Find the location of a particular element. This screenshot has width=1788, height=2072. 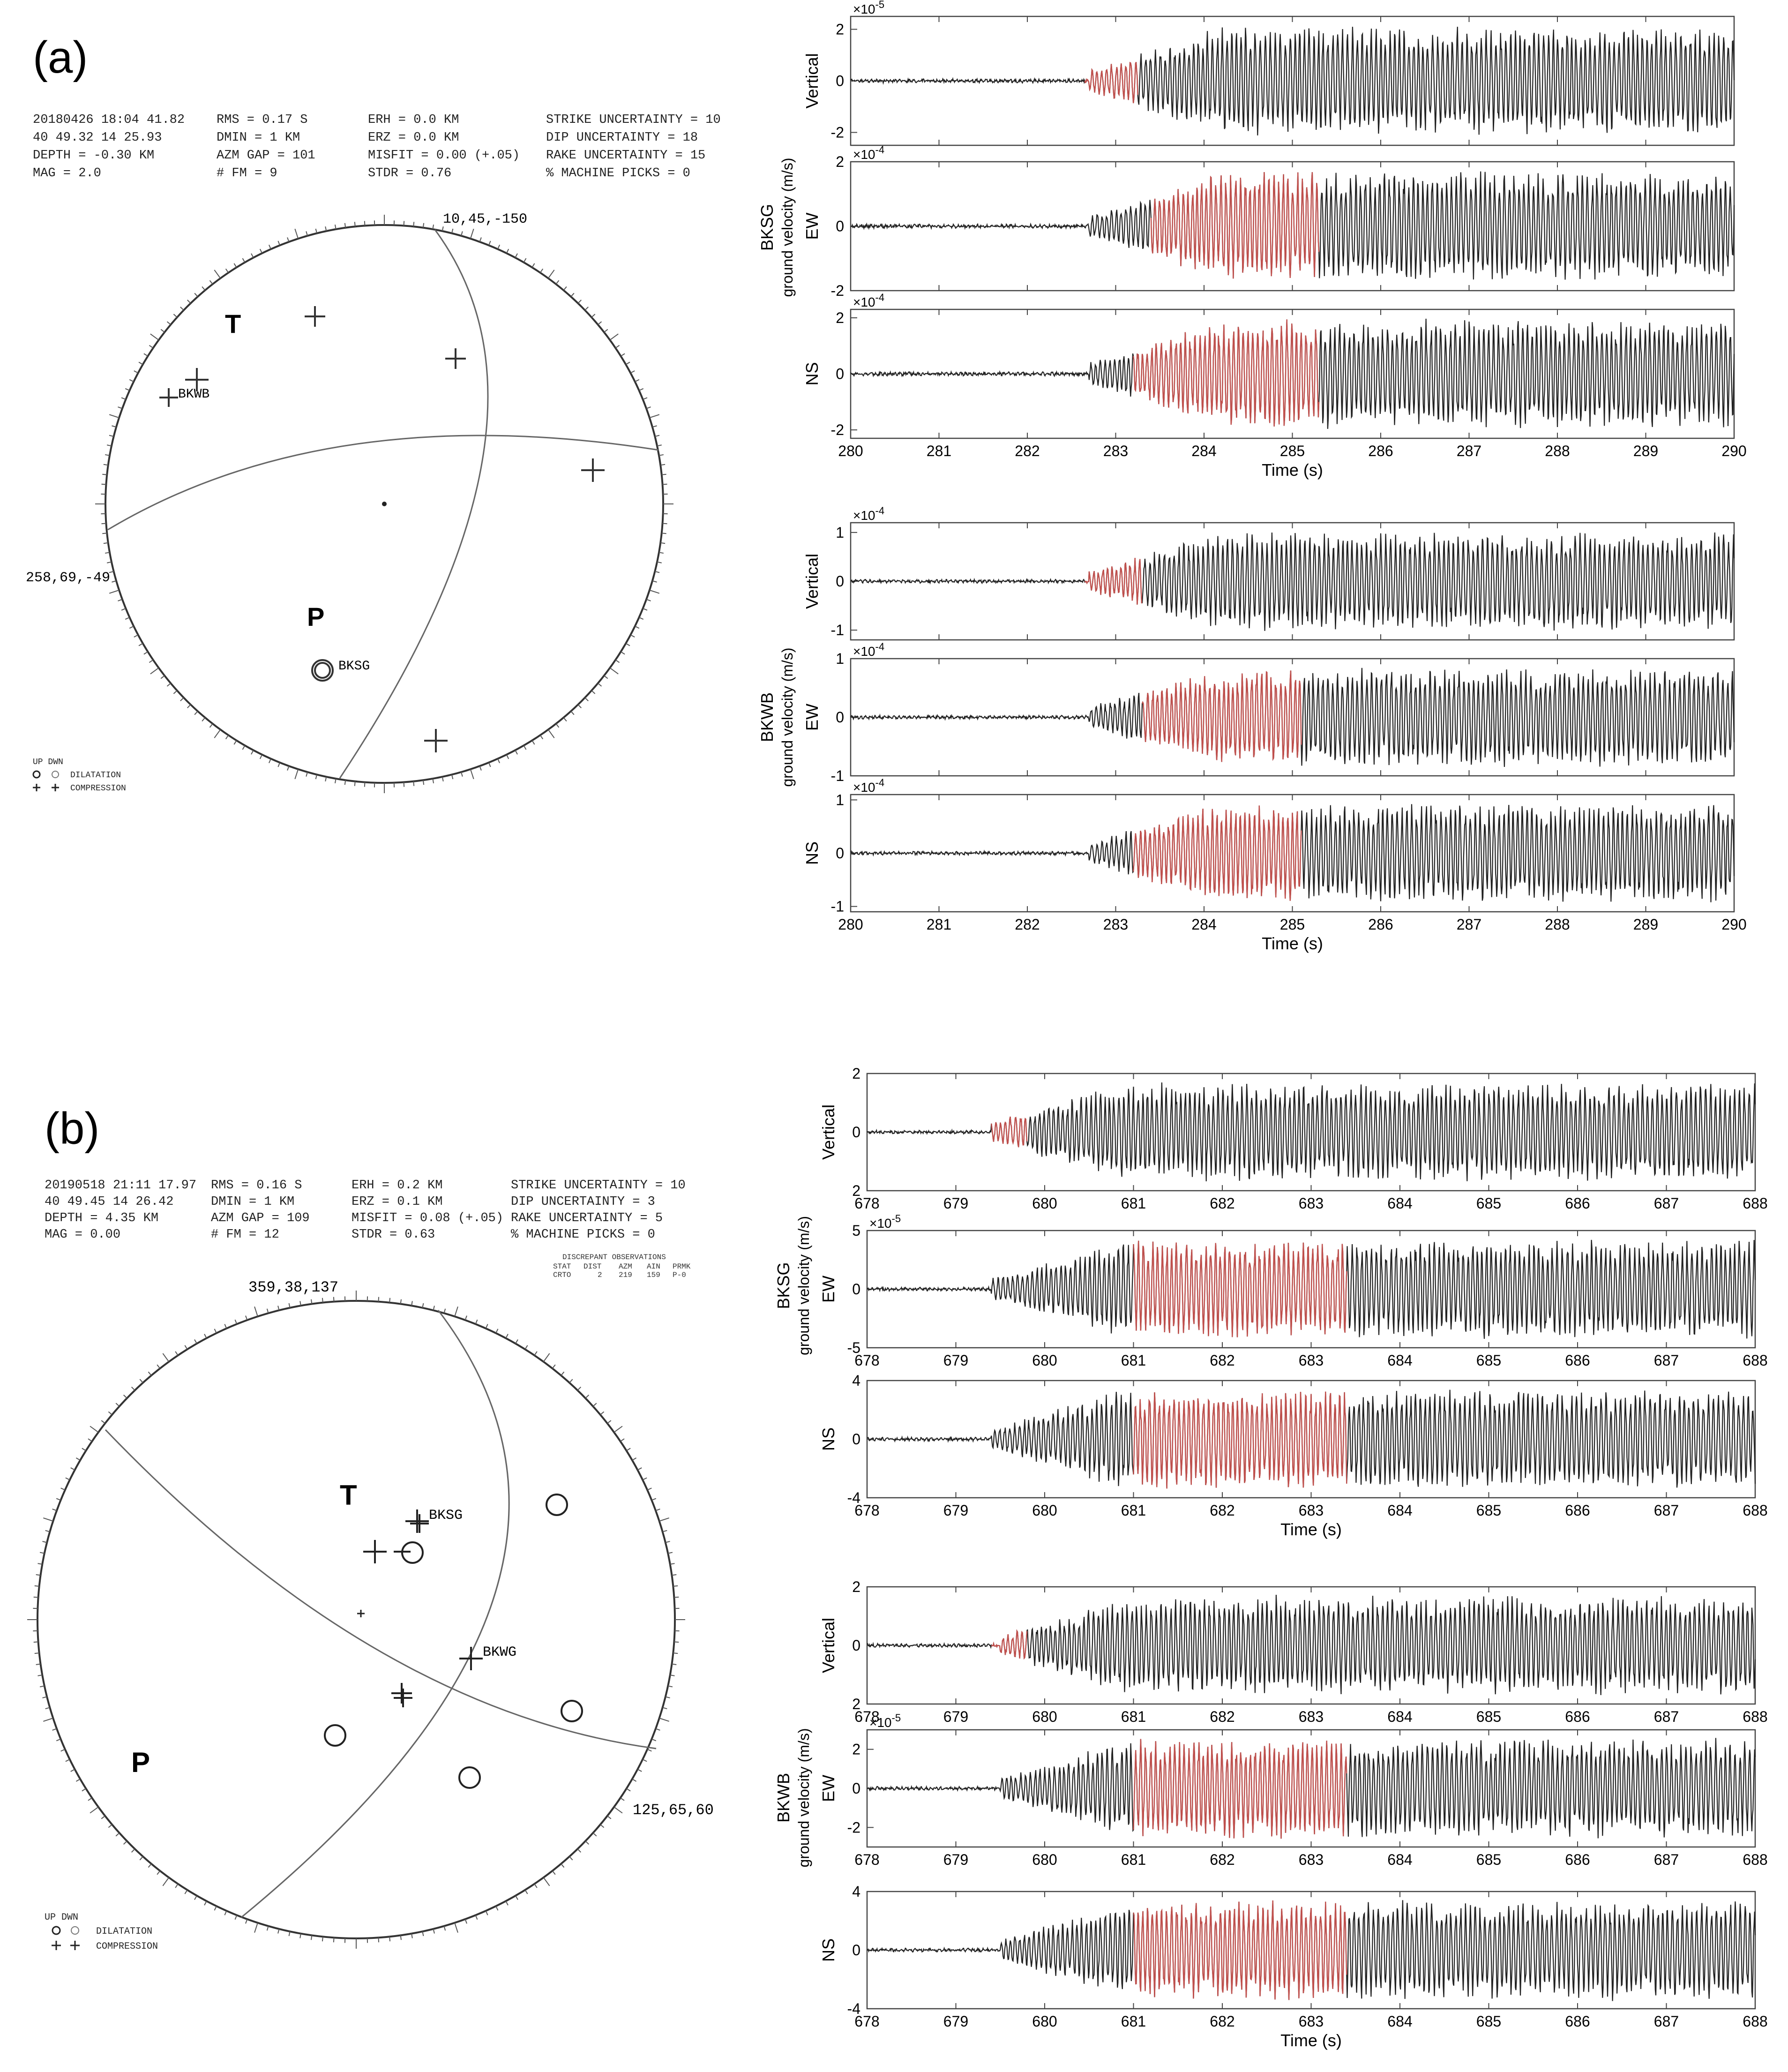

discrepant-title: DISCREPANT OBSERVATIONS is located at coordinates (614, 1257).